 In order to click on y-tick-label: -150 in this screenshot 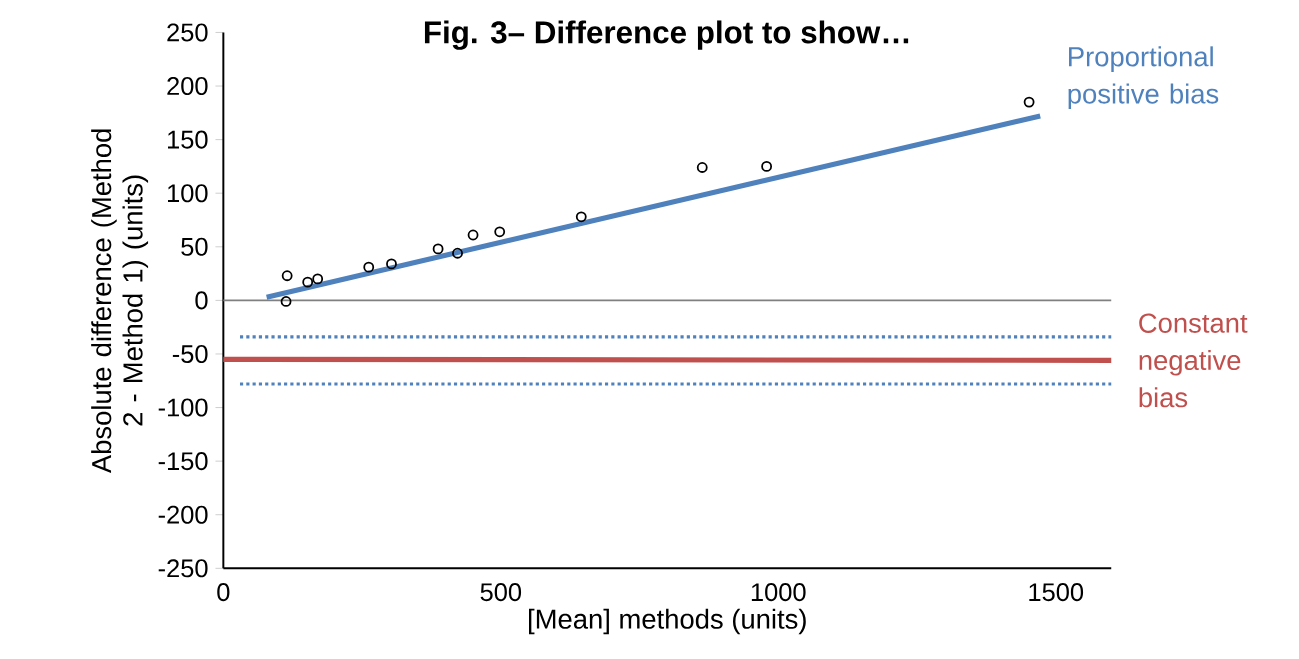, I will do `click(183, 461)`.